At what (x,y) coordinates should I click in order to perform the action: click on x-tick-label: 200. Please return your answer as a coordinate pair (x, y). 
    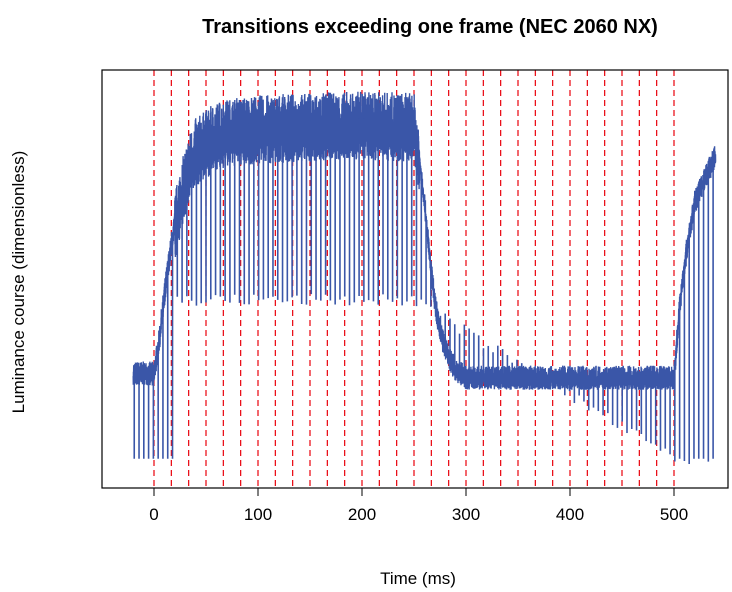
    Looking at the image, I should click on (362, 514).